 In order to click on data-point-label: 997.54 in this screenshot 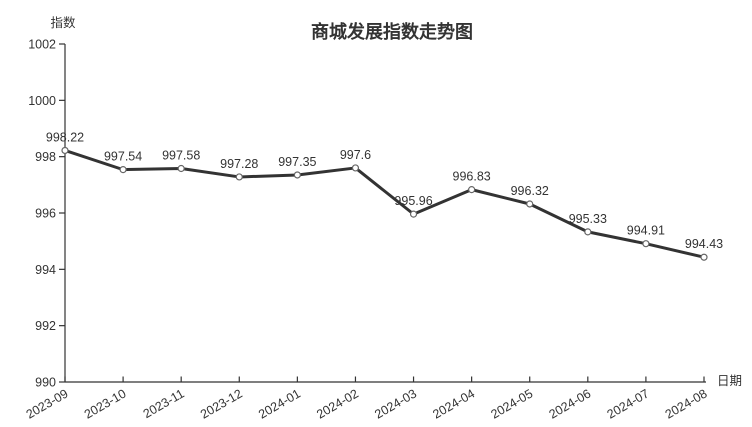, I will do `click(123, 157)`.